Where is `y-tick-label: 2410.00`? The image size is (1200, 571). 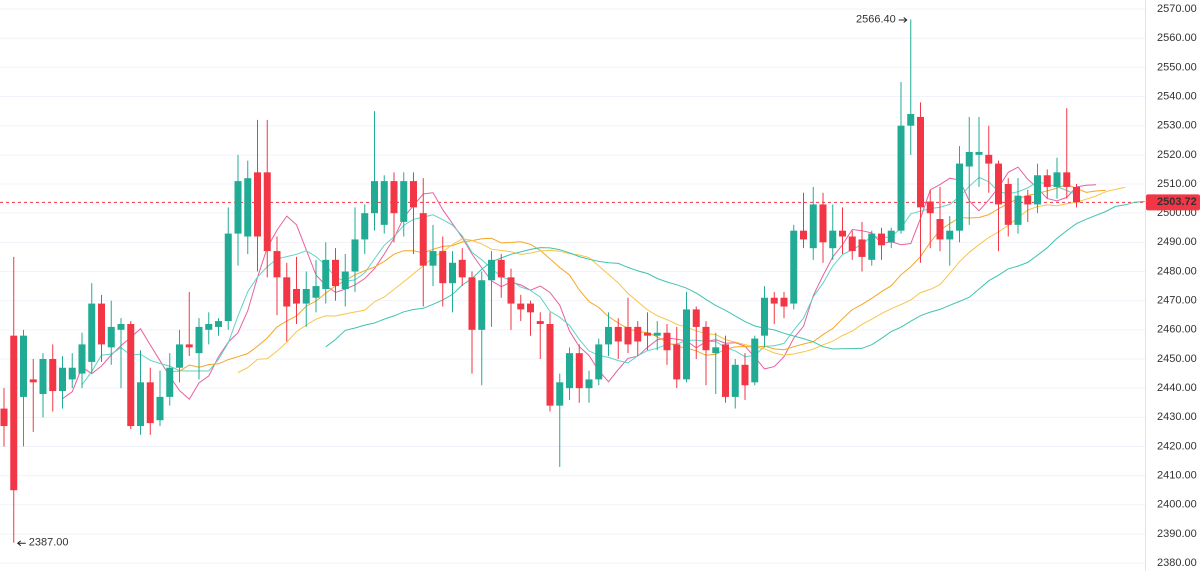 y-tick-label: 2410.00 is located at coordinates (1177, 476).